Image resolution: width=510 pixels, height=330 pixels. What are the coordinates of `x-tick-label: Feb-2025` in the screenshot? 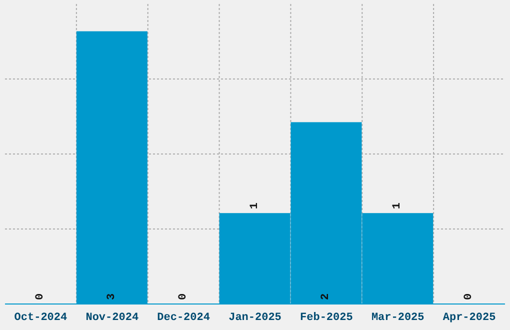 It's located at (327, 318).